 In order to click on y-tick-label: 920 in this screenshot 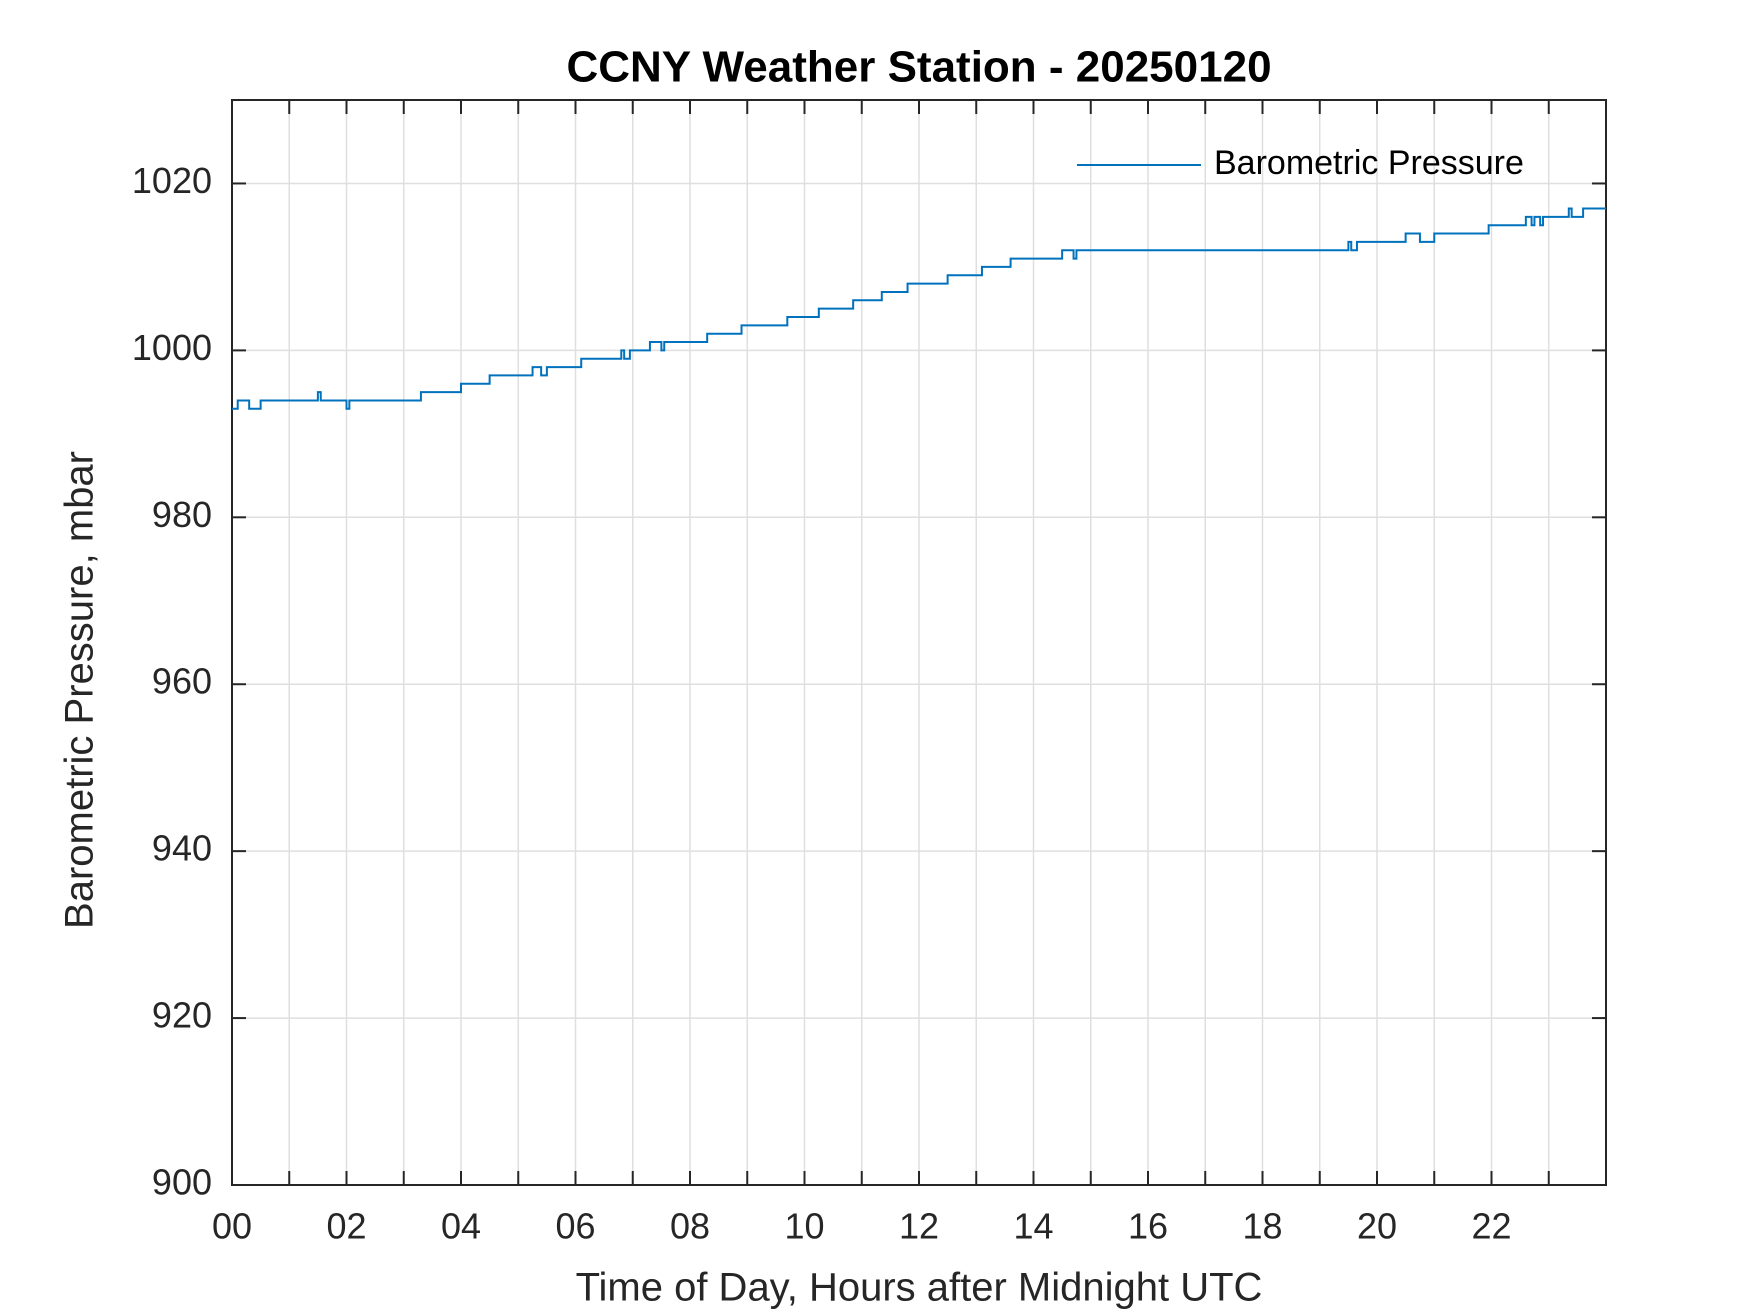, I will do `click(182, 1015)`.